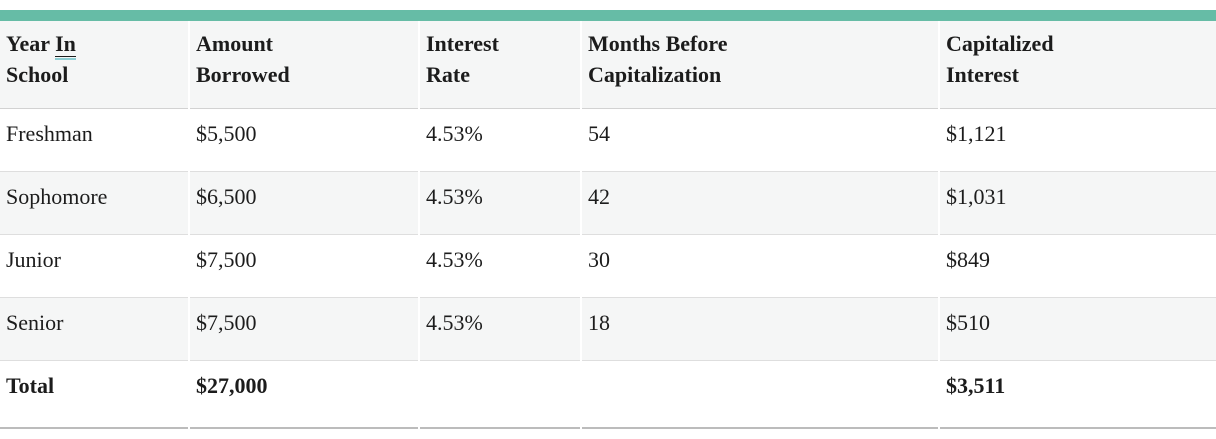 This screenshot has width=1216, height=439. I want to click on table-row-sophomore: Sophomore $6,500 4.53% 42 $1,031, so click(608, 203).